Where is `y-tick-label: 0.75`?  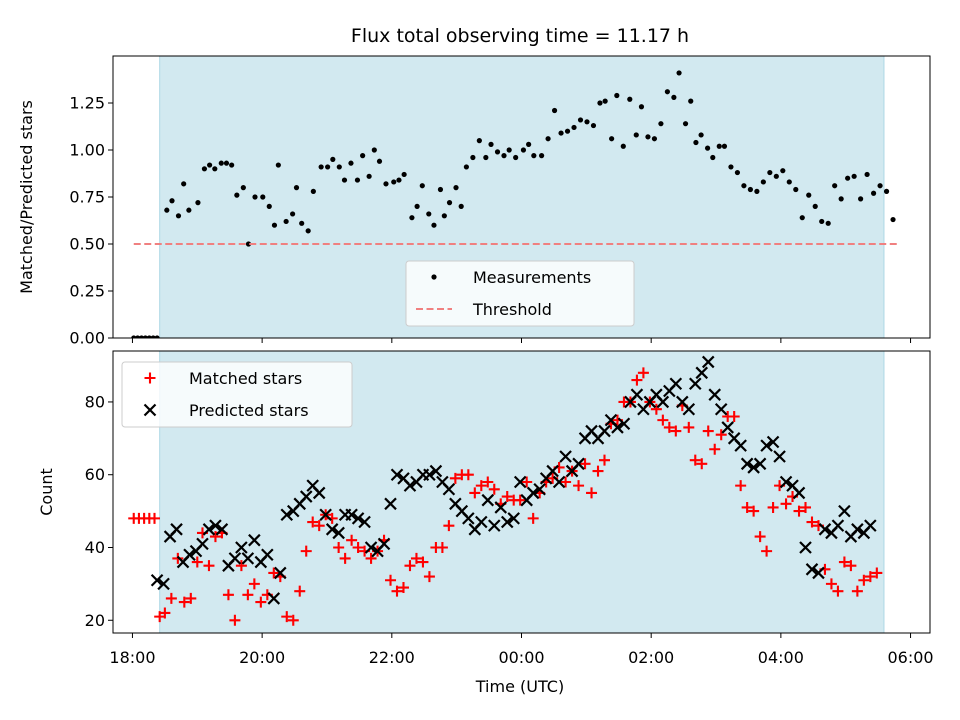 y-tick-label: 0.75 is located at coordinates (87, 197).